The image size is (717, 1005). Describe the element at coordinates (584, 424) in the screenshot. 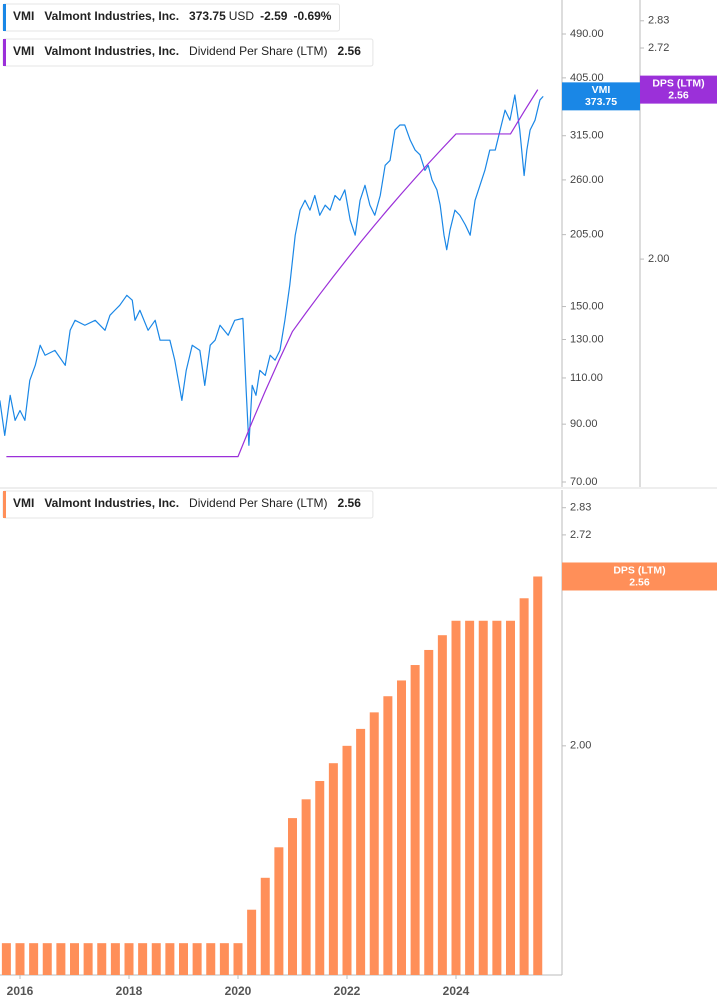

I see `y-tick-label: 90.00` at that location.